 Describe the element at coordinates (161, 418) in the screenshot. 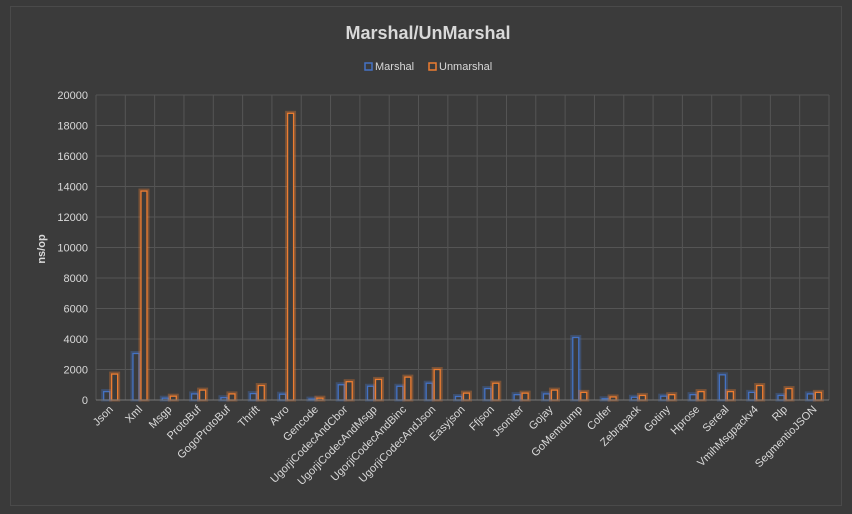

I see `x-tick-label: Msgp` at that location.